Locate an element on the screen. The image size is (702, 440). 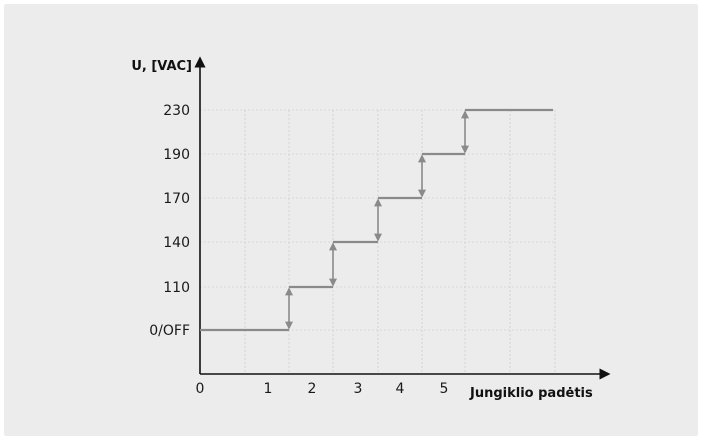
y-tick-label: 110 is located at coordinates (176, 288).